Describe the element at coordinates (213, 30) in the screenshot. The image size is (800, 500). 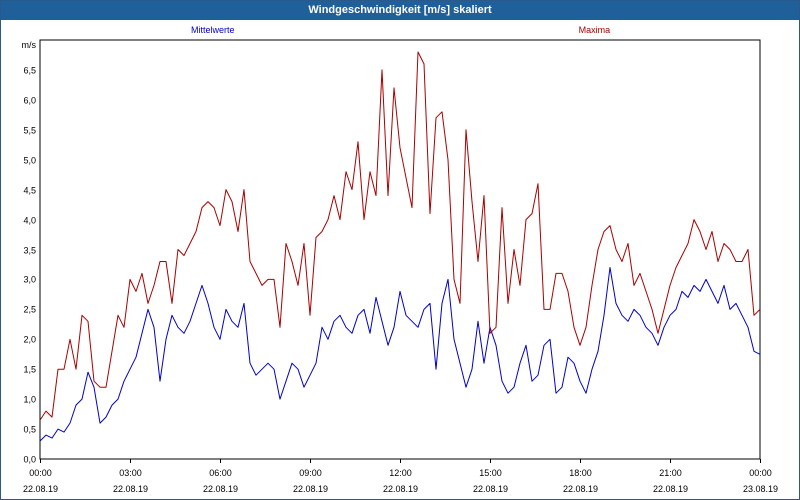
I see `legend-mittelwerte: Mittelwerte` at that location.